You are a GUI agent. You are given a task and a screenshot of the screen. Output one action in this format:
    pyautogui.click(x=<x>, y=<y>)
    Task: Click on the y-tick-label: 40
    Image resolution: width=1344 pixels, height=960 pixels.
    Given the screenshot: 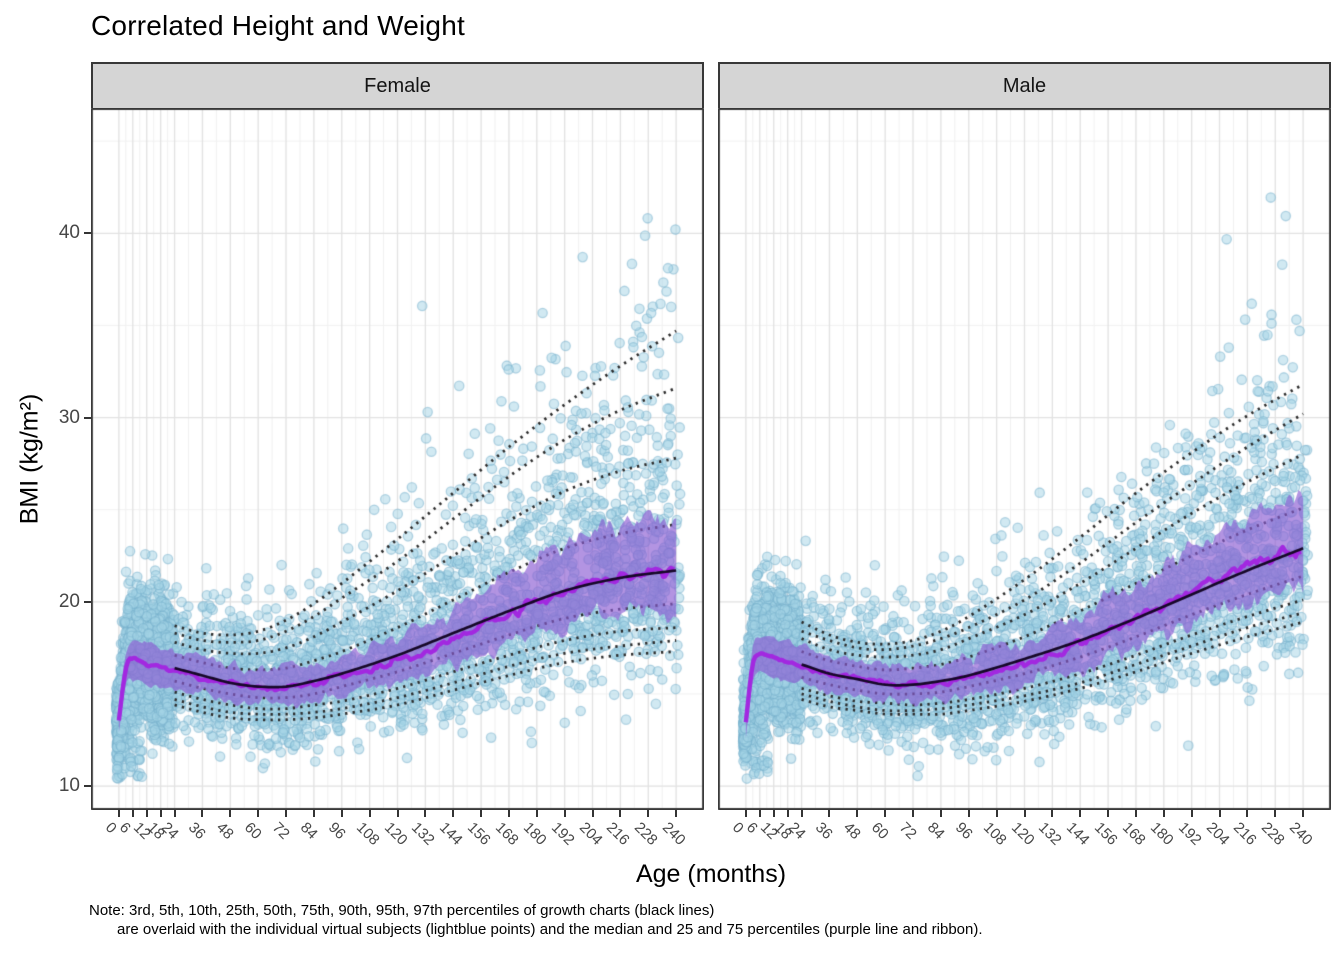 What is the action you would take?
    pyautogui.click(x=69, y=233)
    